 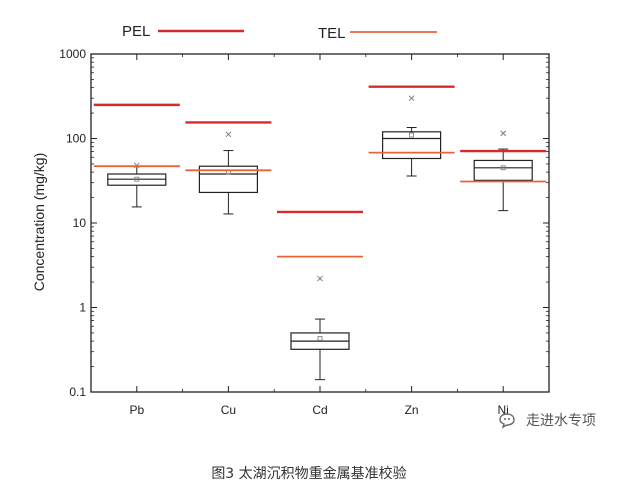 What do you see at coordinates (279, 32) in the screenshot?
I see `legend: PEL TEL` at bounding box center [279, 32].